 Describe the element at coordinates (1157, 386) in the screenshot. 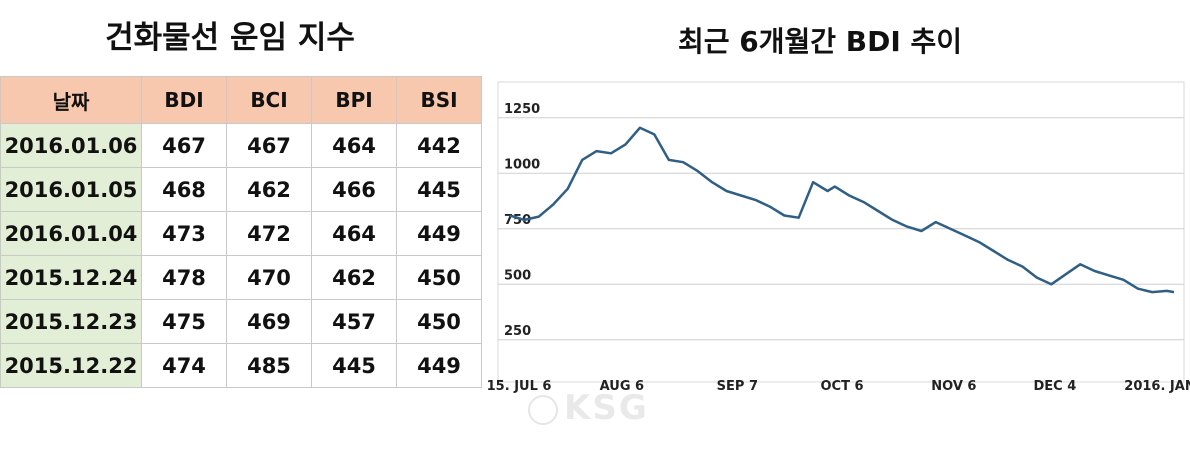

I see `x-tick-label: 2016. JAN 4` at that location.